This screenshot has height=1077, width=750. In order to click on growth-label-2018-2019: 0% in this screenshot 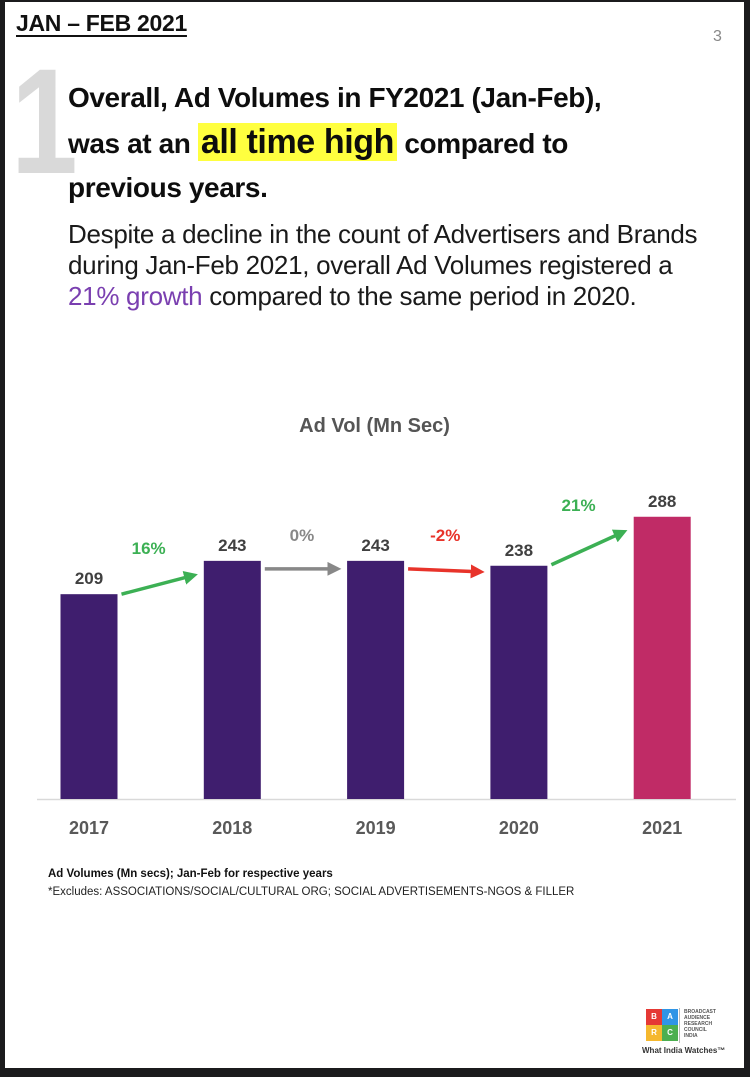, I will do `click(302, 535)`.